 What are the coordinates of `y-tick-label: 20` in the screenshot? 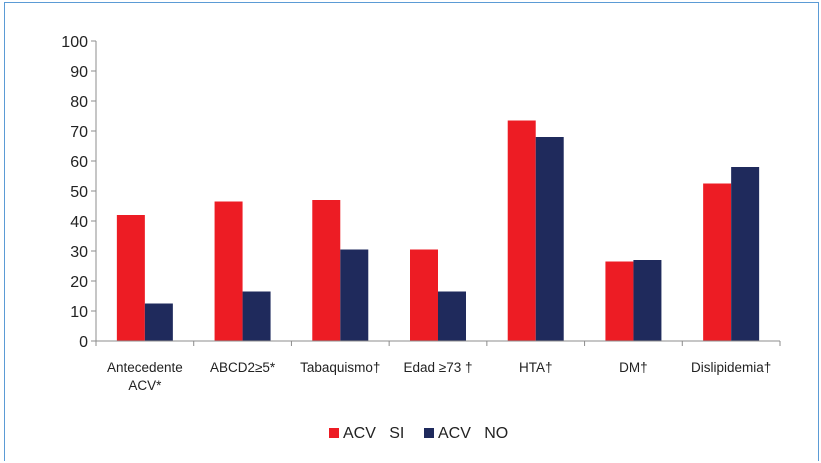 It's located at (79, 282).